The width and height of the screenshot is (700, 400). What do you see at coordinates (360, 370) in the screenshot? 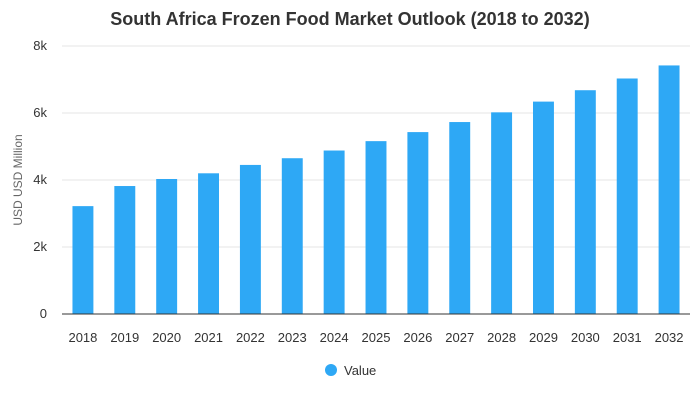
I see `legend-label-value: Value` at bounding box center [360, 370].